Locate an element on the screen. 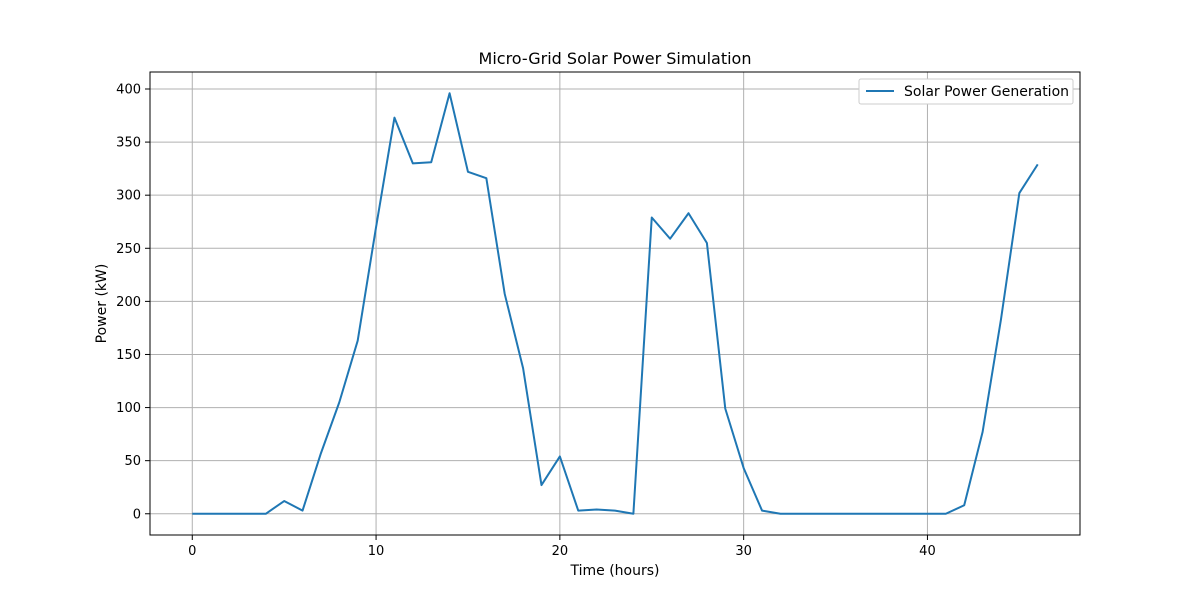 This screenshot has height=600, width=1200. y-axis-label: Power (kW) is located at coordinates (102, 304).